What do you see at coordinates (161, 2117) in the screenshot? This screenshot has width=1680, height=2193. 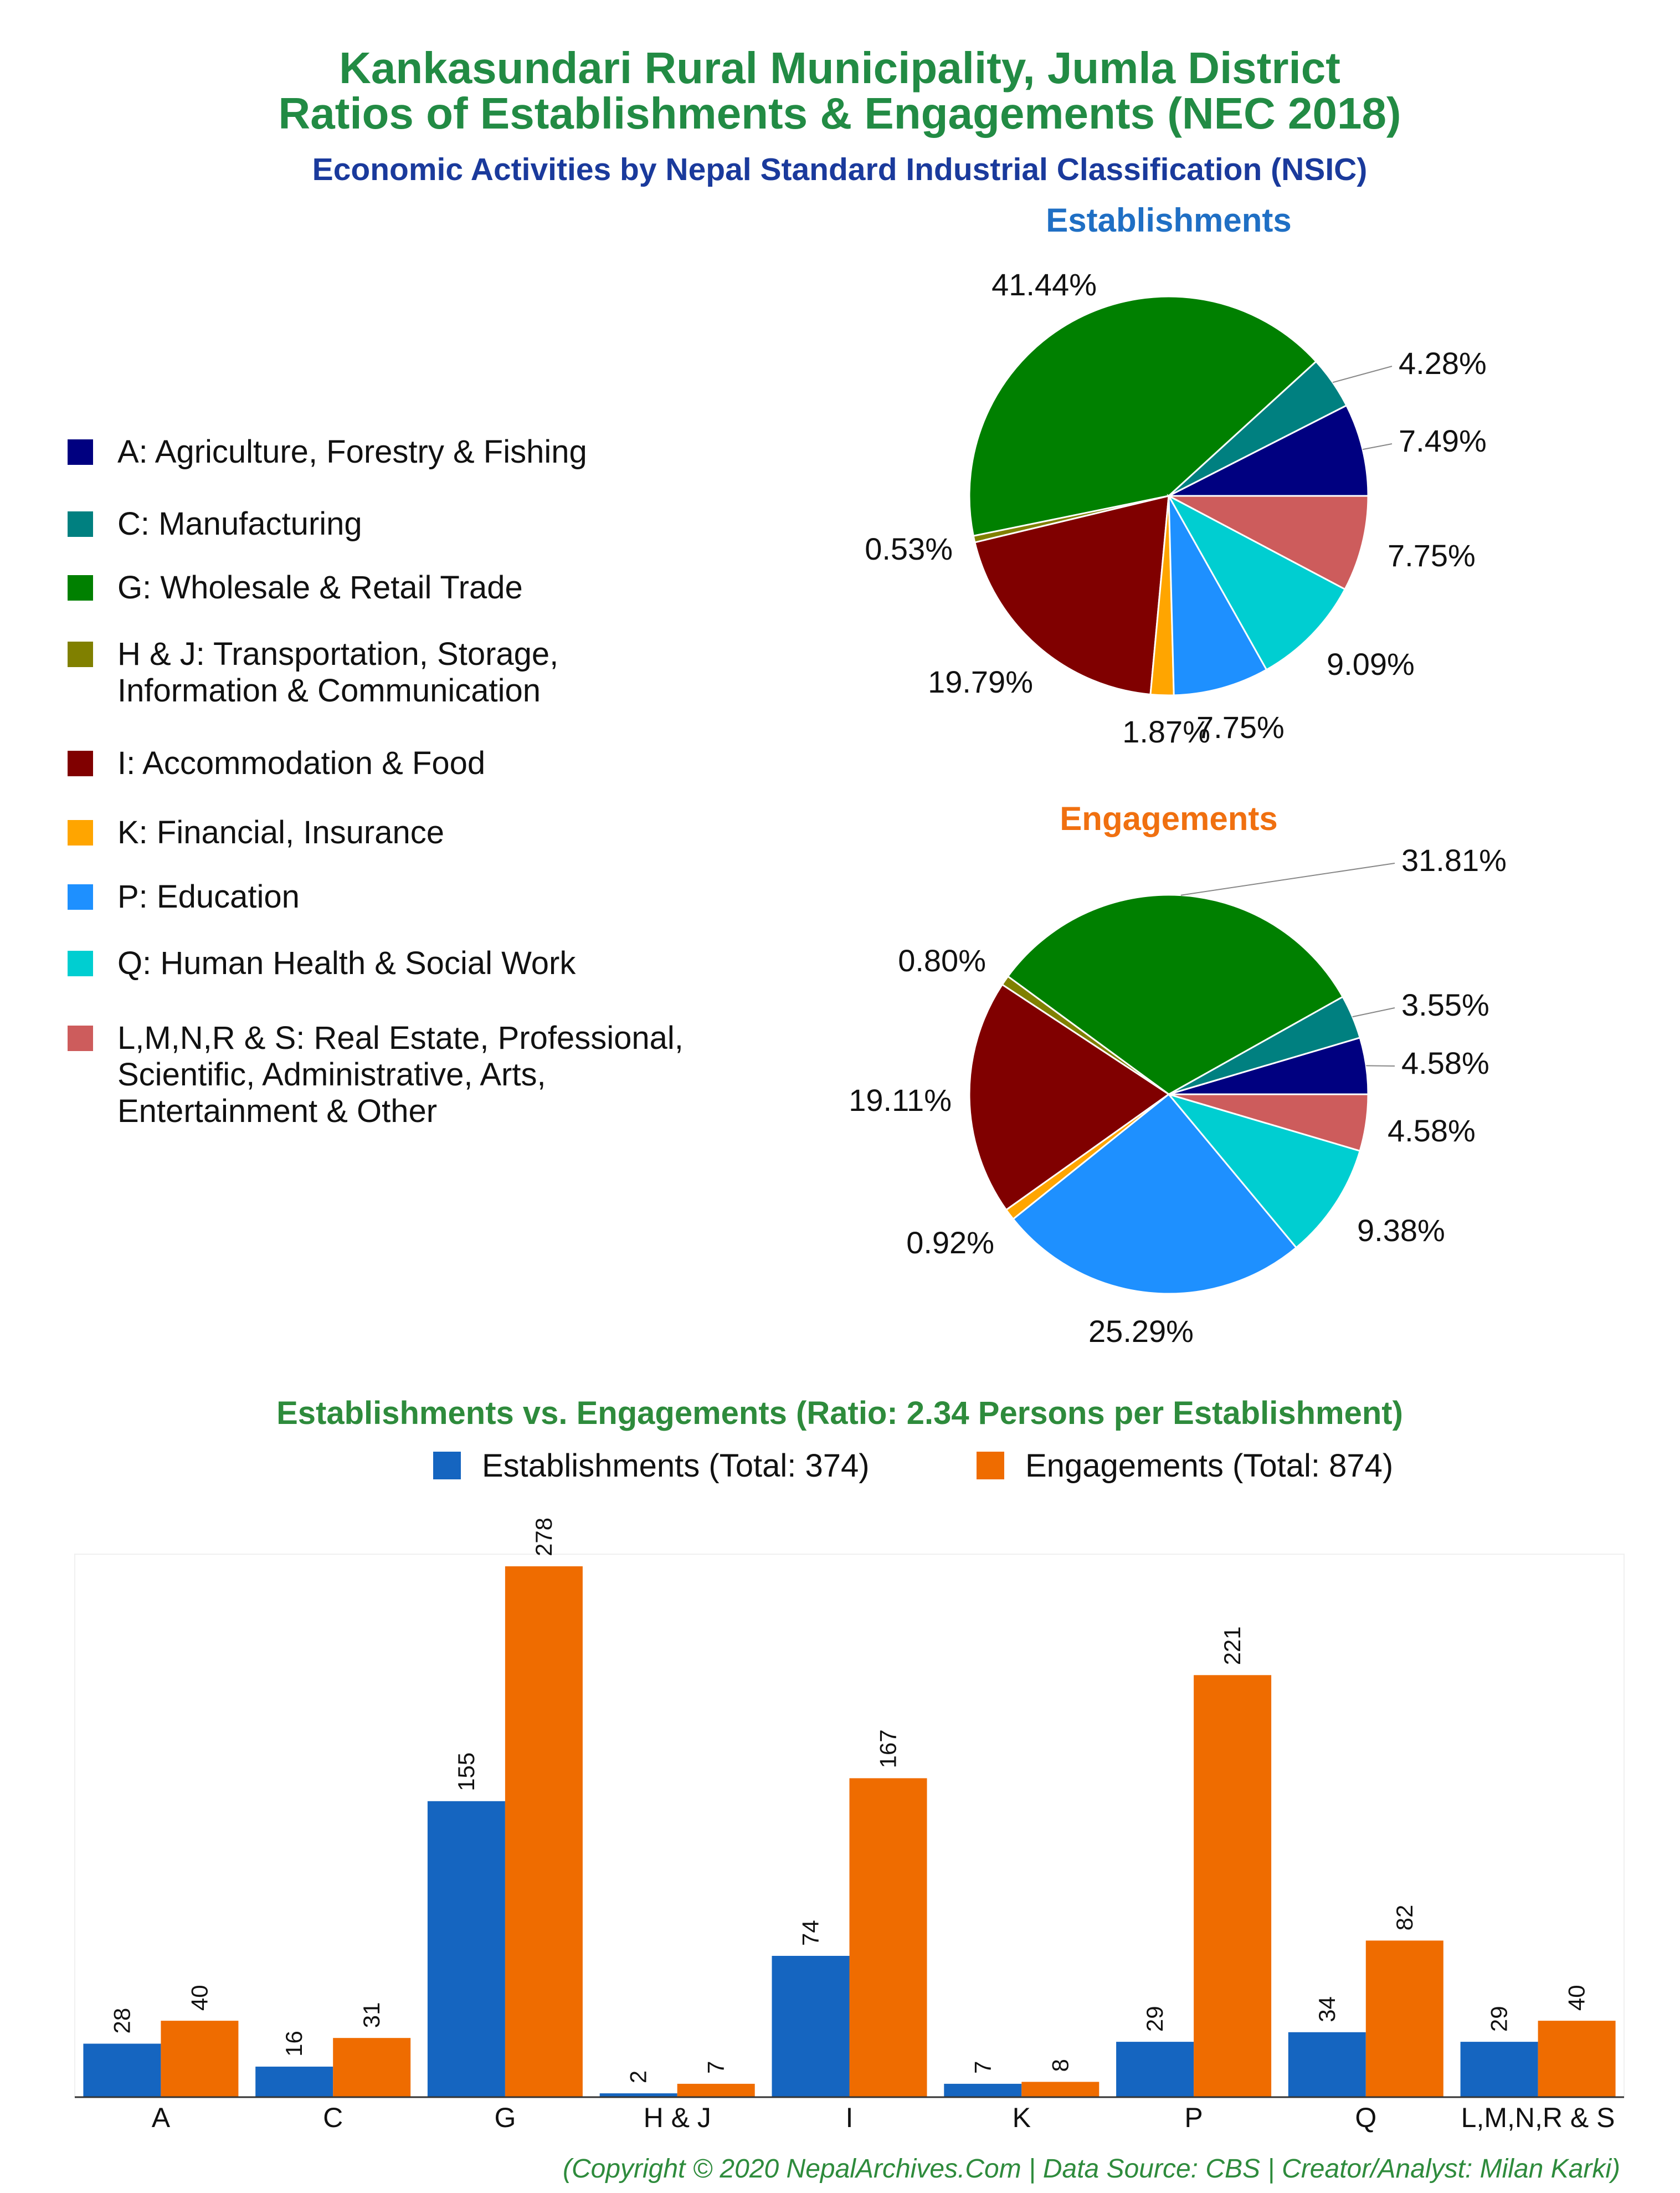 I see `x-tick-label: A` at bounding box center [161, 2117].